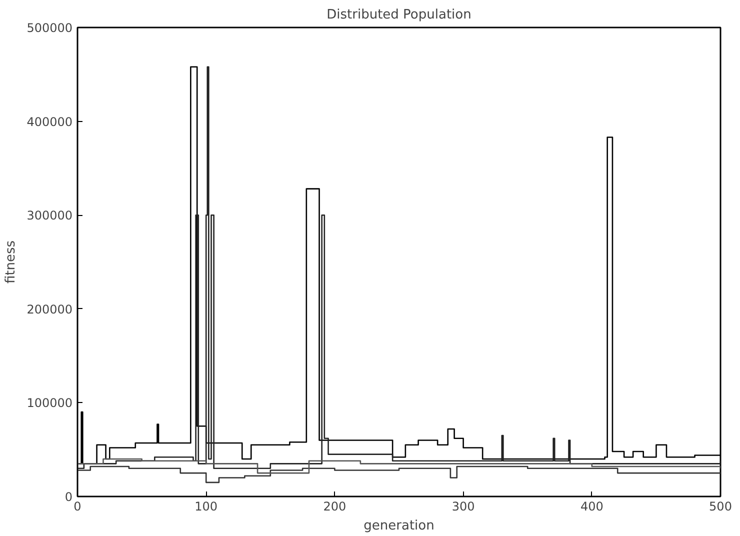 The image size is (740, 536). What do you see at coordinates (206, 507) in the screenshot?
I see `x-tick-label: 100` at bounding box center [206, 507].